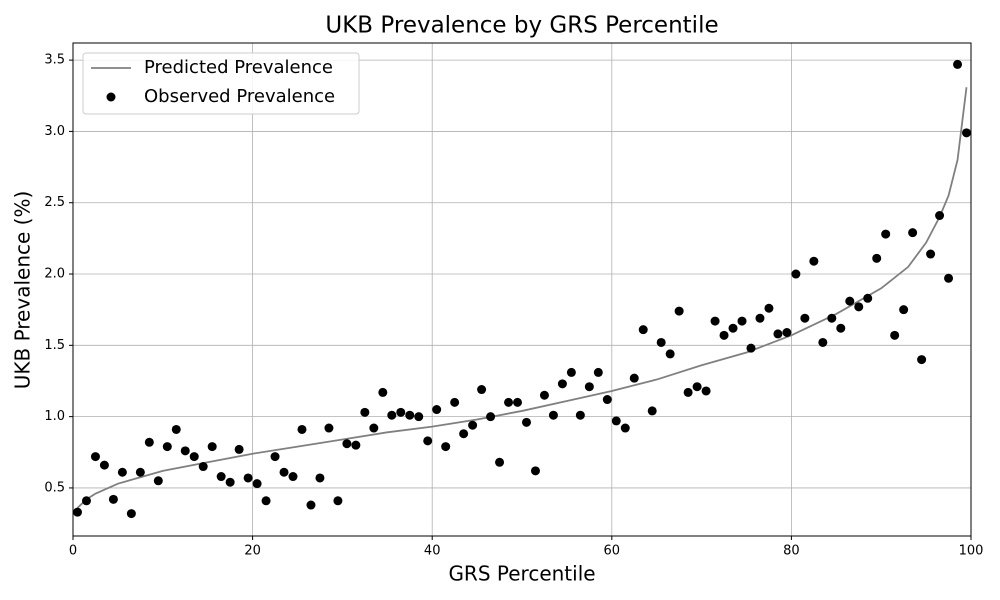 This screenshot has width=1000, height=600. What do you see at coordinates (54, 416) in the screenshot?
I see `y-tick-label: 1.0` at bounding box center [54, 416].